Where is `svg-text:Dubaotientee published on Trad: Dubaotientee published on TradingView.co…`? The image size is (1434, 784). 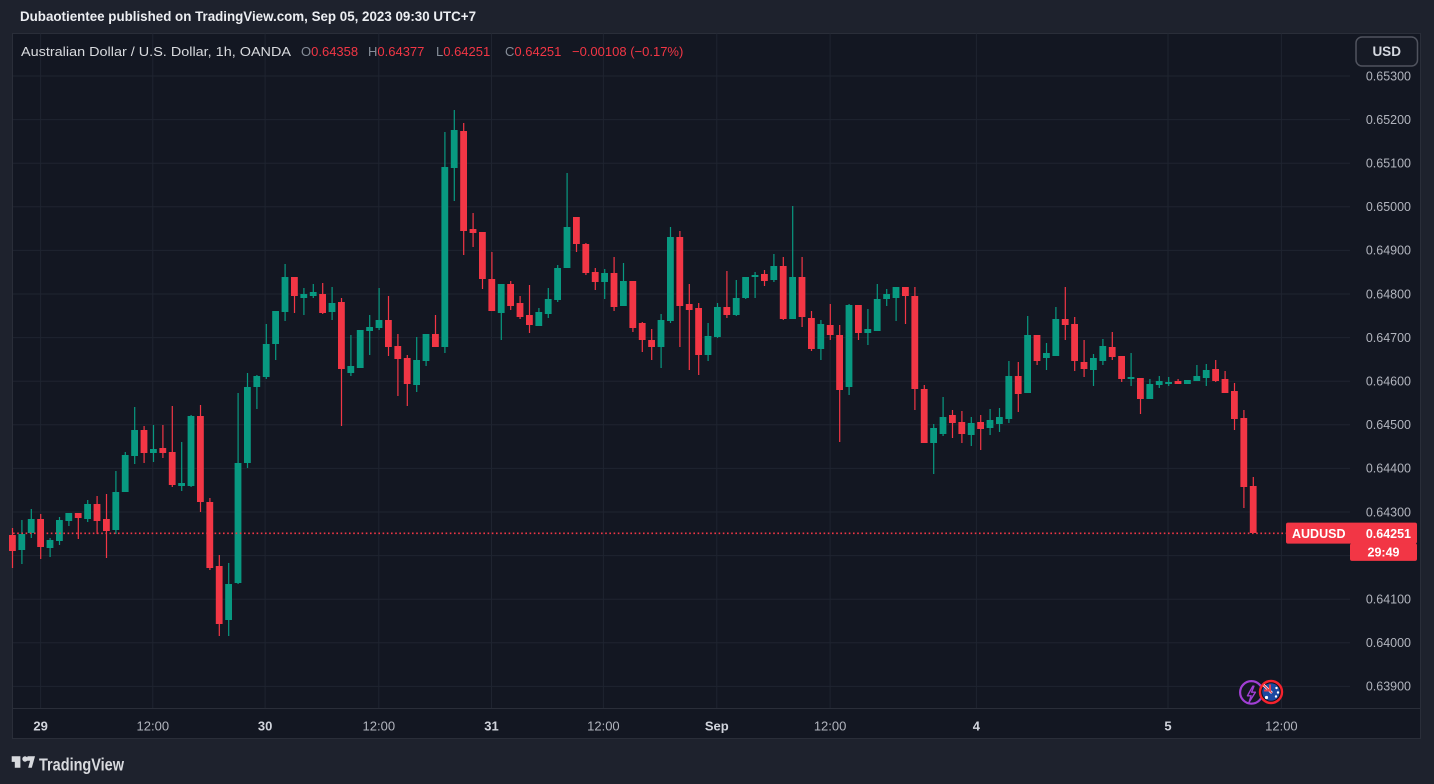
svg-text:Dubaotientee published on Trad: Dubaotientee published on TradingView.co… is located at coordinates (248, 16).